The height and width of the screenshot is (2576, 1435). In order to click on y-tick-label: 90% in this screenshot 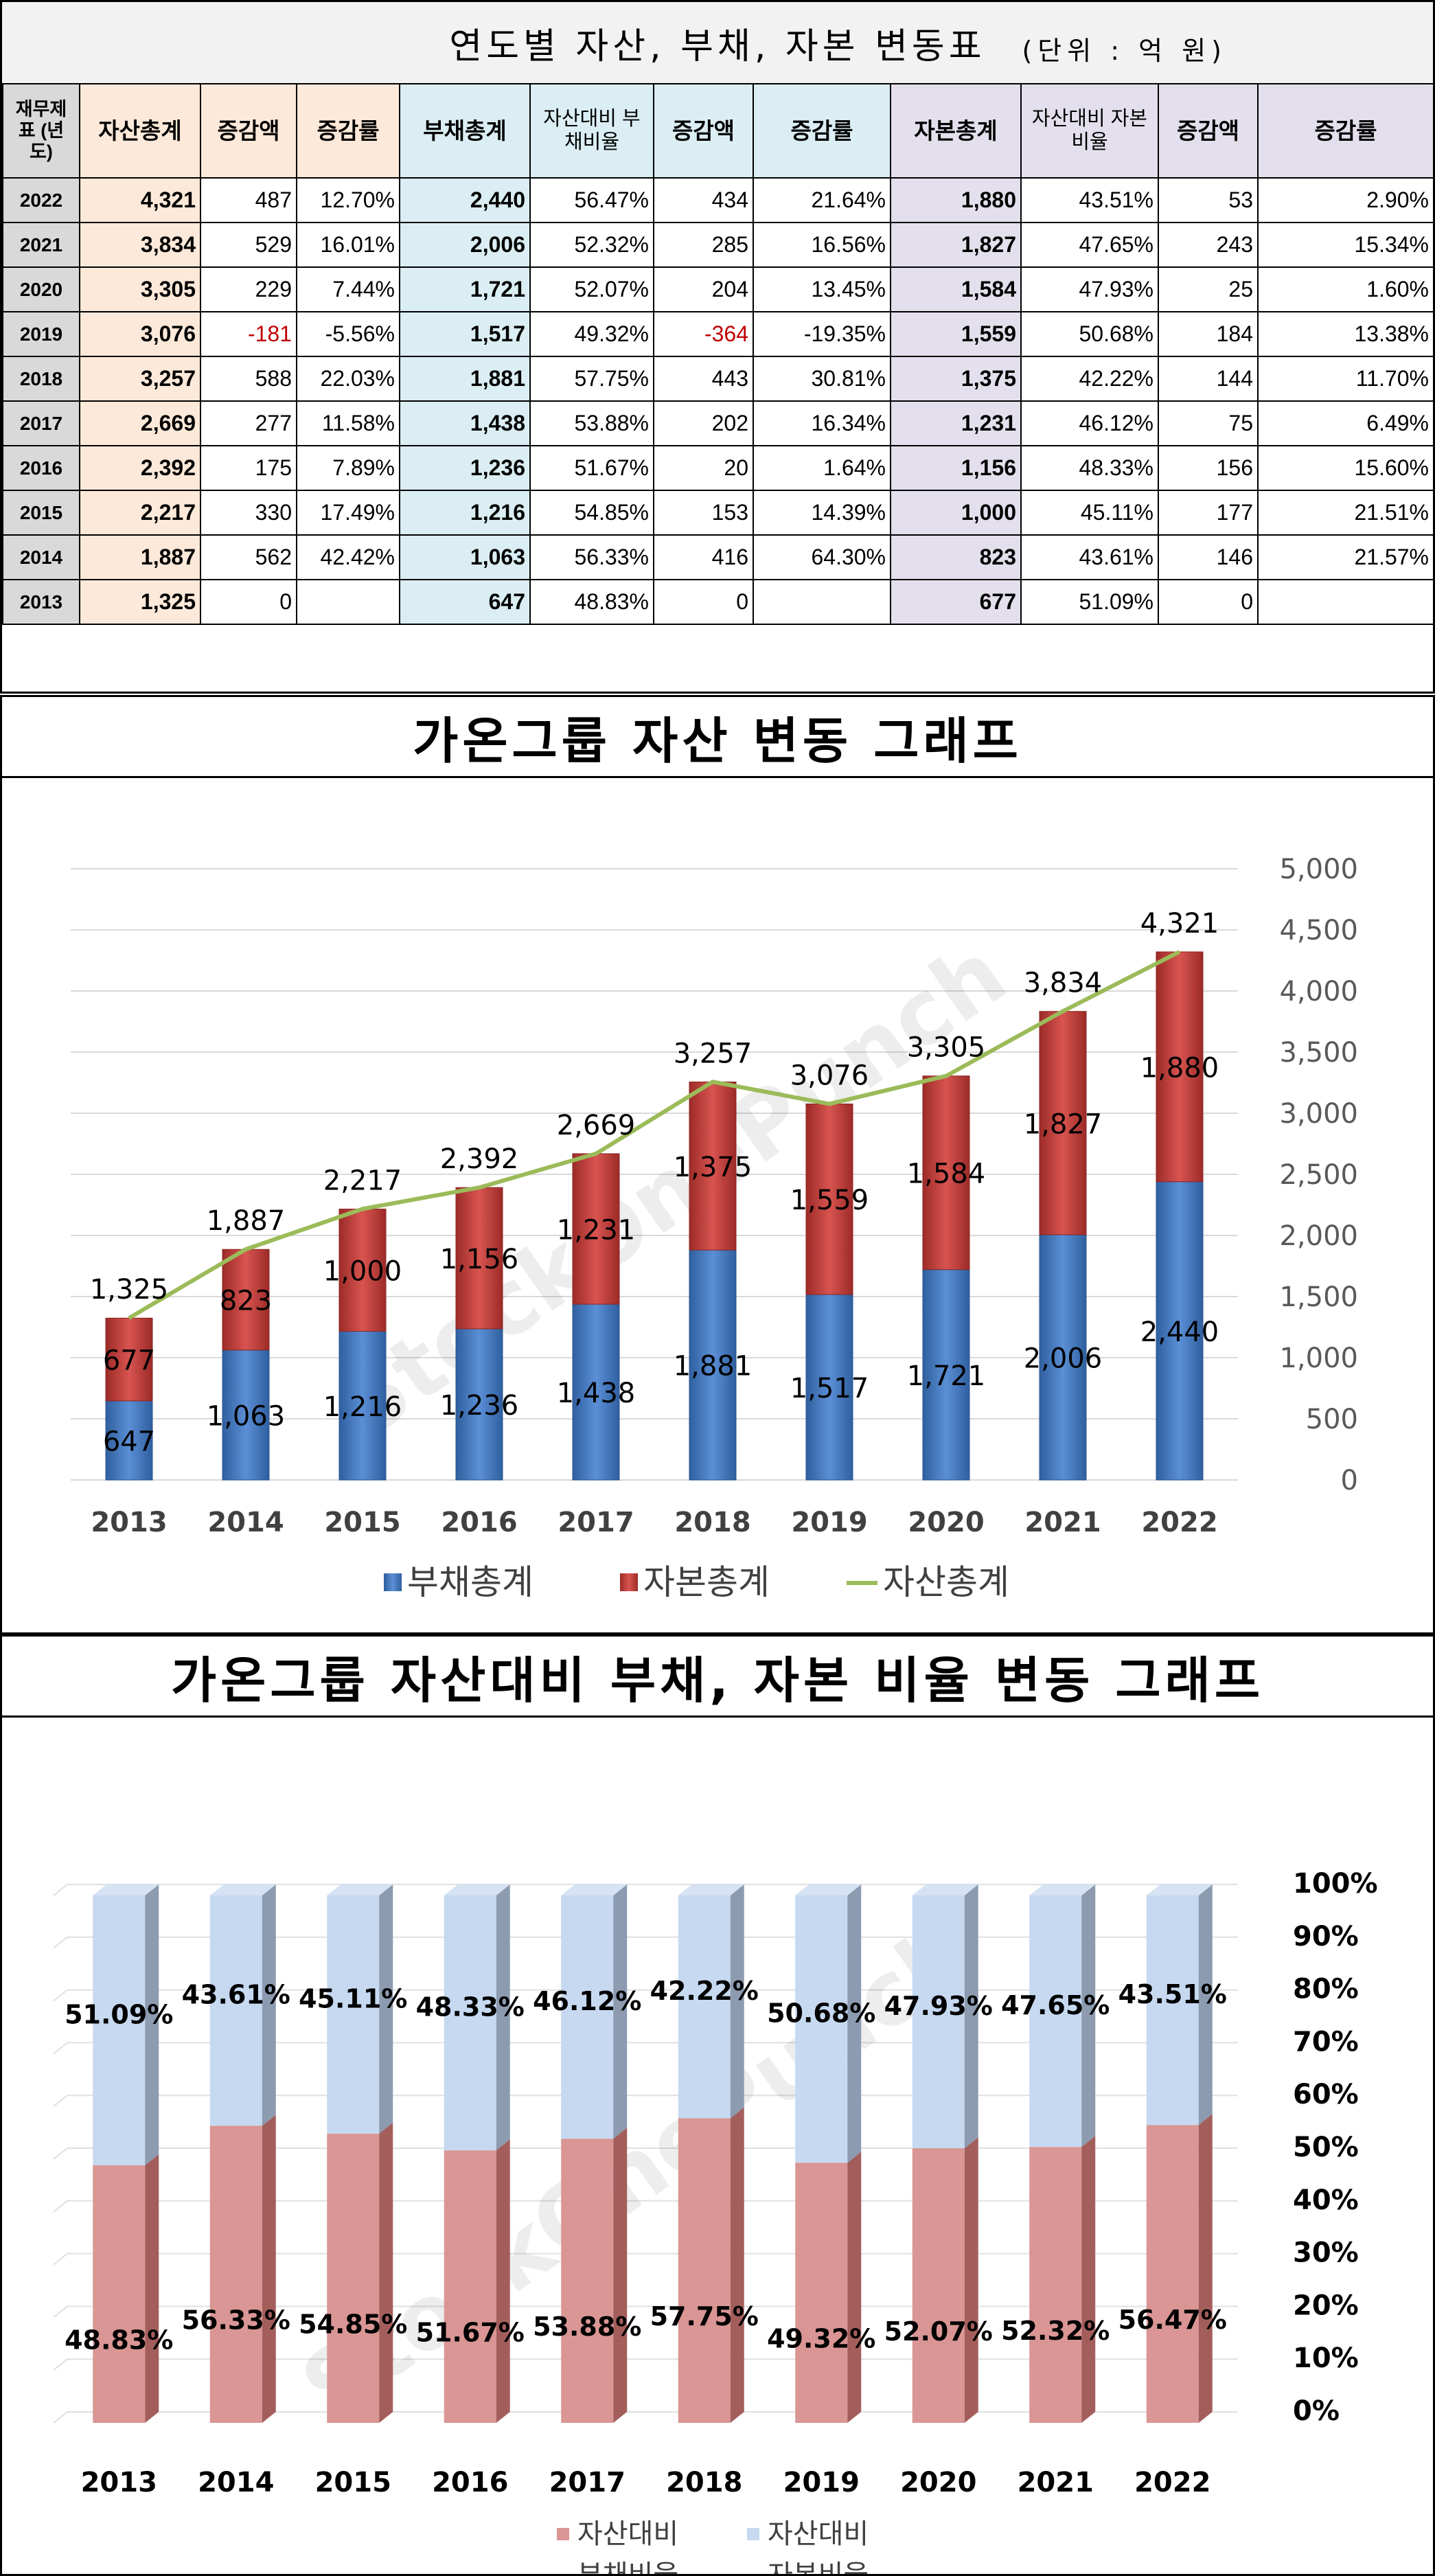, I will do `click(1326, 1936)`.